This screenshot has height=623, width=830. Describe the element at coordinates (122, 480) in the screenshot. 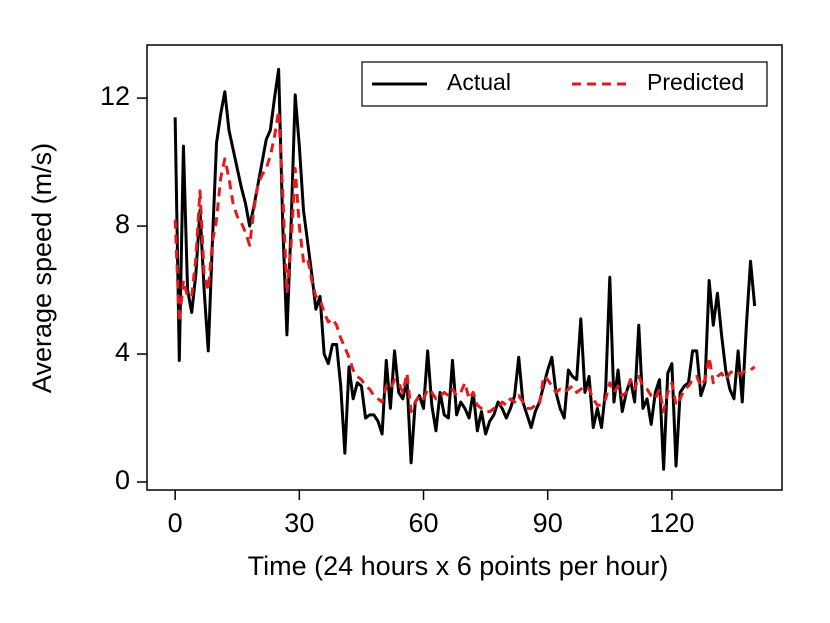

I see `y-tick-label: 0` at that location.